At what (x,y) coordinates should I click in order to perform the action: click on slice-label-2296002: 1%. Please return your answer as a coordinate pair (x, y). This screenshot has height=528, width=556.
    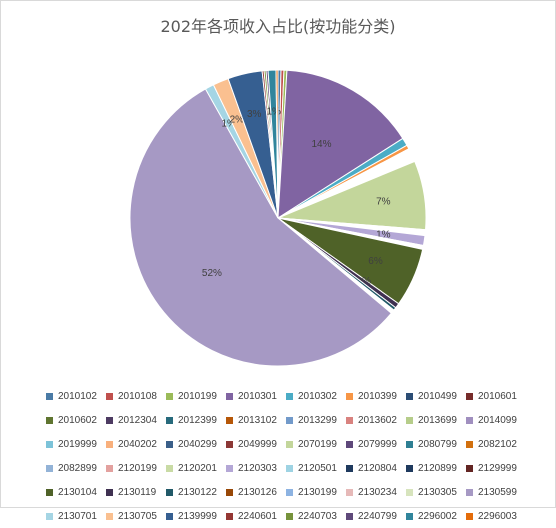
    Looking at the image, I should click on (273, 112).